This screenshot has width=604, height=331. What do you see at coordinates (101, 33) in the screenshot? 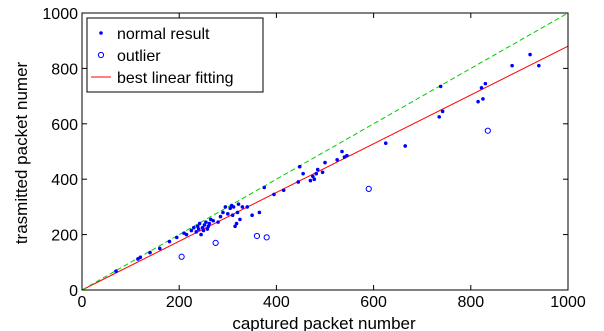
I see `legend-marker-filled` at bounding box center [101, 33].